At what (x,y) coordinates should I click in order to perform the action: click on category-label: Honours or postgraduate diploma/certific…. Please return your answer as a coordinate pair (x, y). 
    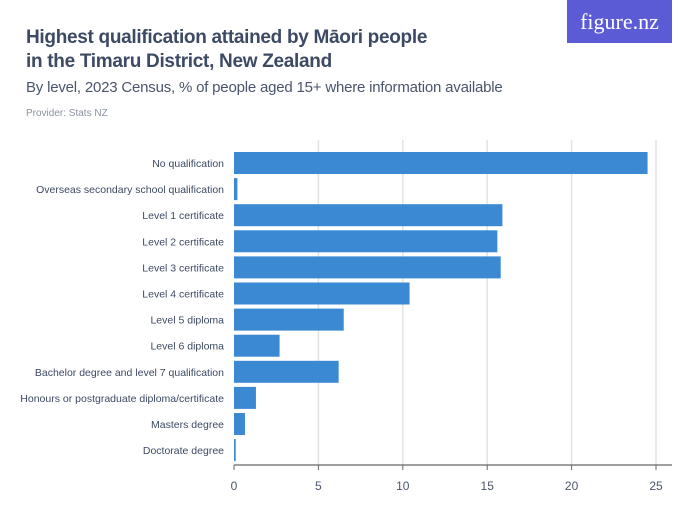
    Looking at the image, I should click on (122, 399).